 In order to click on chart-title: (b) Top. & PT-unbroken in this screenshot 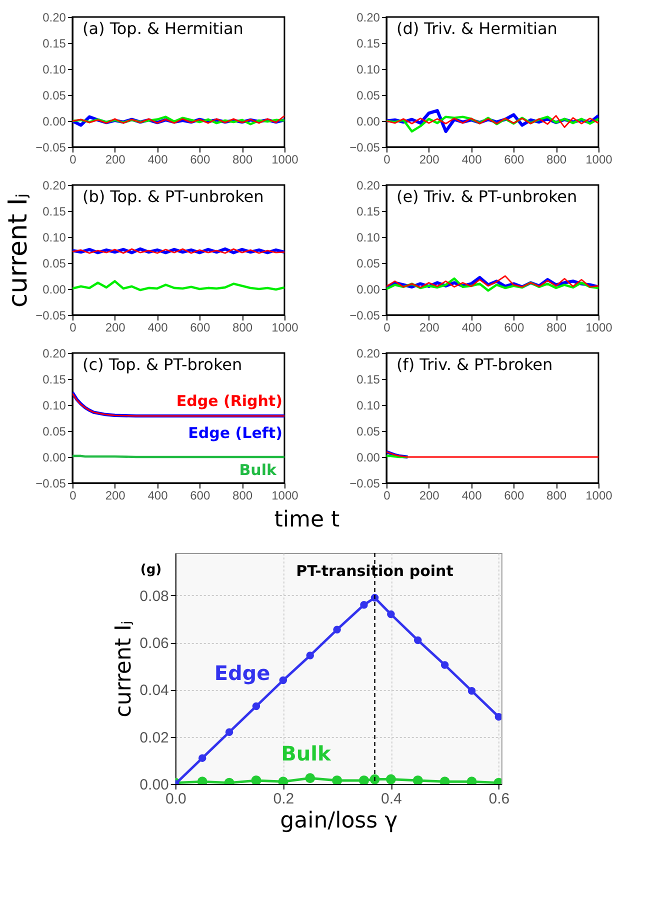, I will do `click(173, 196)`.